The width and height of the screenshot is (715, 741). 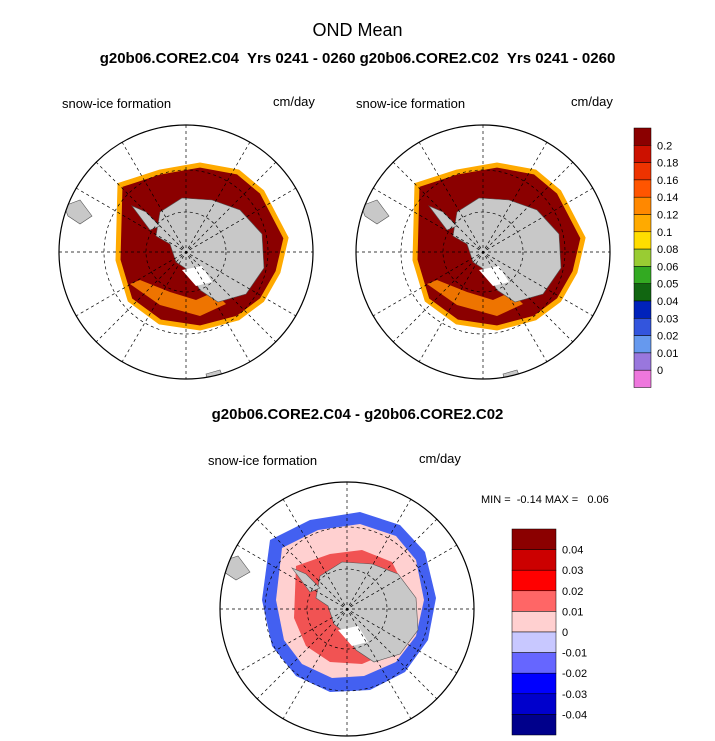 I want to click on colorbar-top-tick-label: 0.04, so click(x=667, y=302).